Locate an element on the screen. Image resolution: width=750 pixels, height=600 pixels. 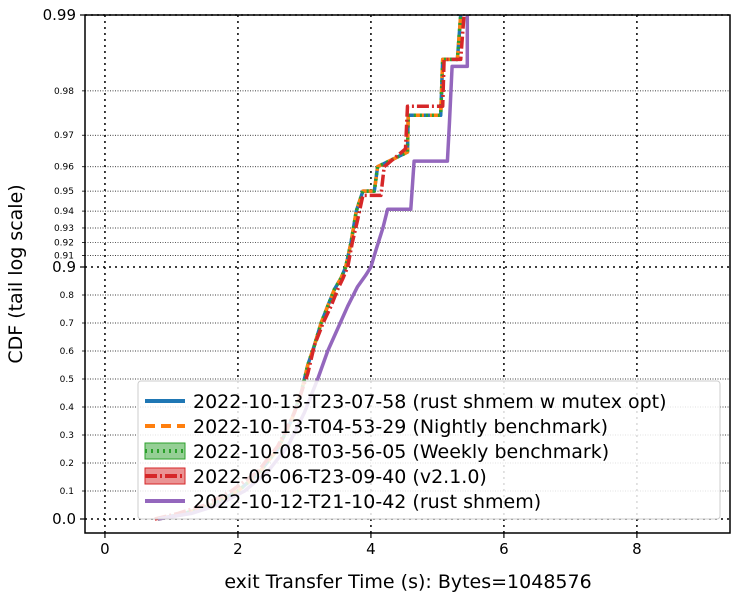
x-tick-label: 8 is located at coordinates (637, 549).